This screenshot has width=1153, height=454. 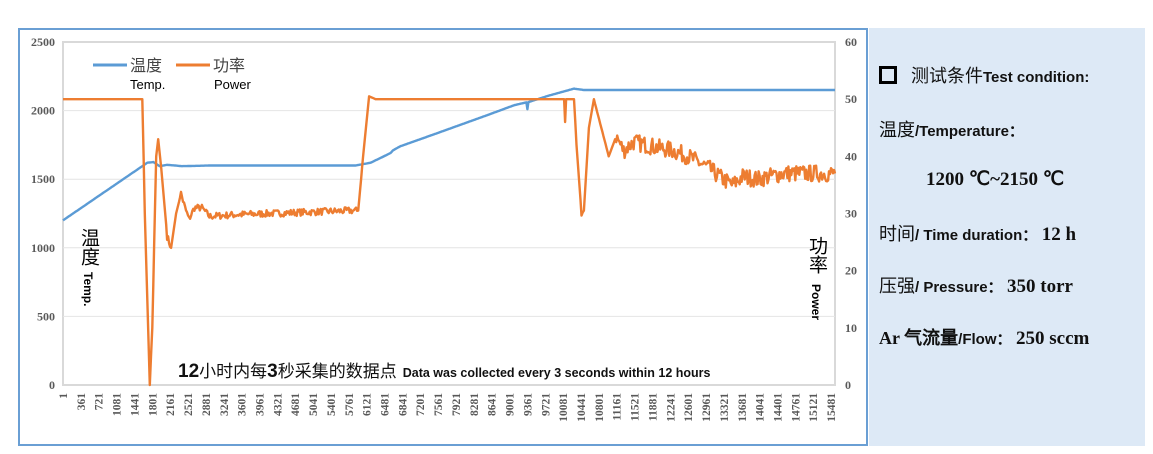 I want to click on y-tick-left: 2500, so click(x=43, y=42).